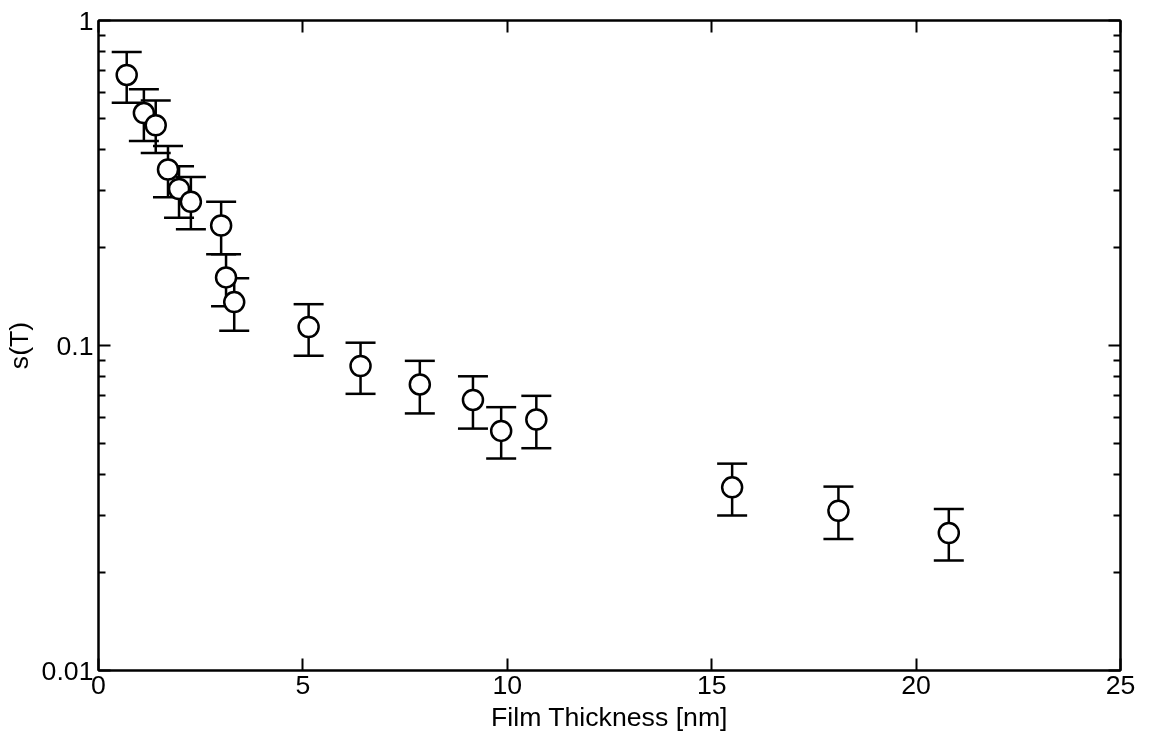 The height and width of the screenshot is (756, 1162). What do you see at coordinates (609, 716) in the screenshot?
I see `x-axis-title: Film Thickness [nm]` at bounding box center [609, 716].